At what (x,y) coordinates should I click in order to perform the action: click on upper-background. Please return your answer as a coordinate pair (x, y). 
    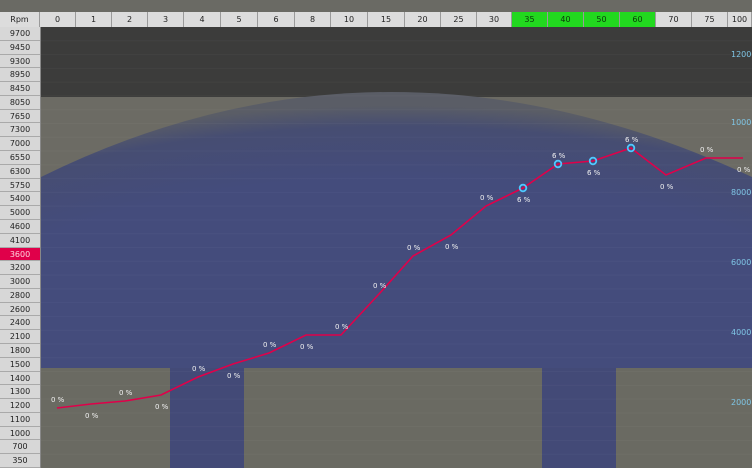
    Looking at the image, I should click on (396, 62).